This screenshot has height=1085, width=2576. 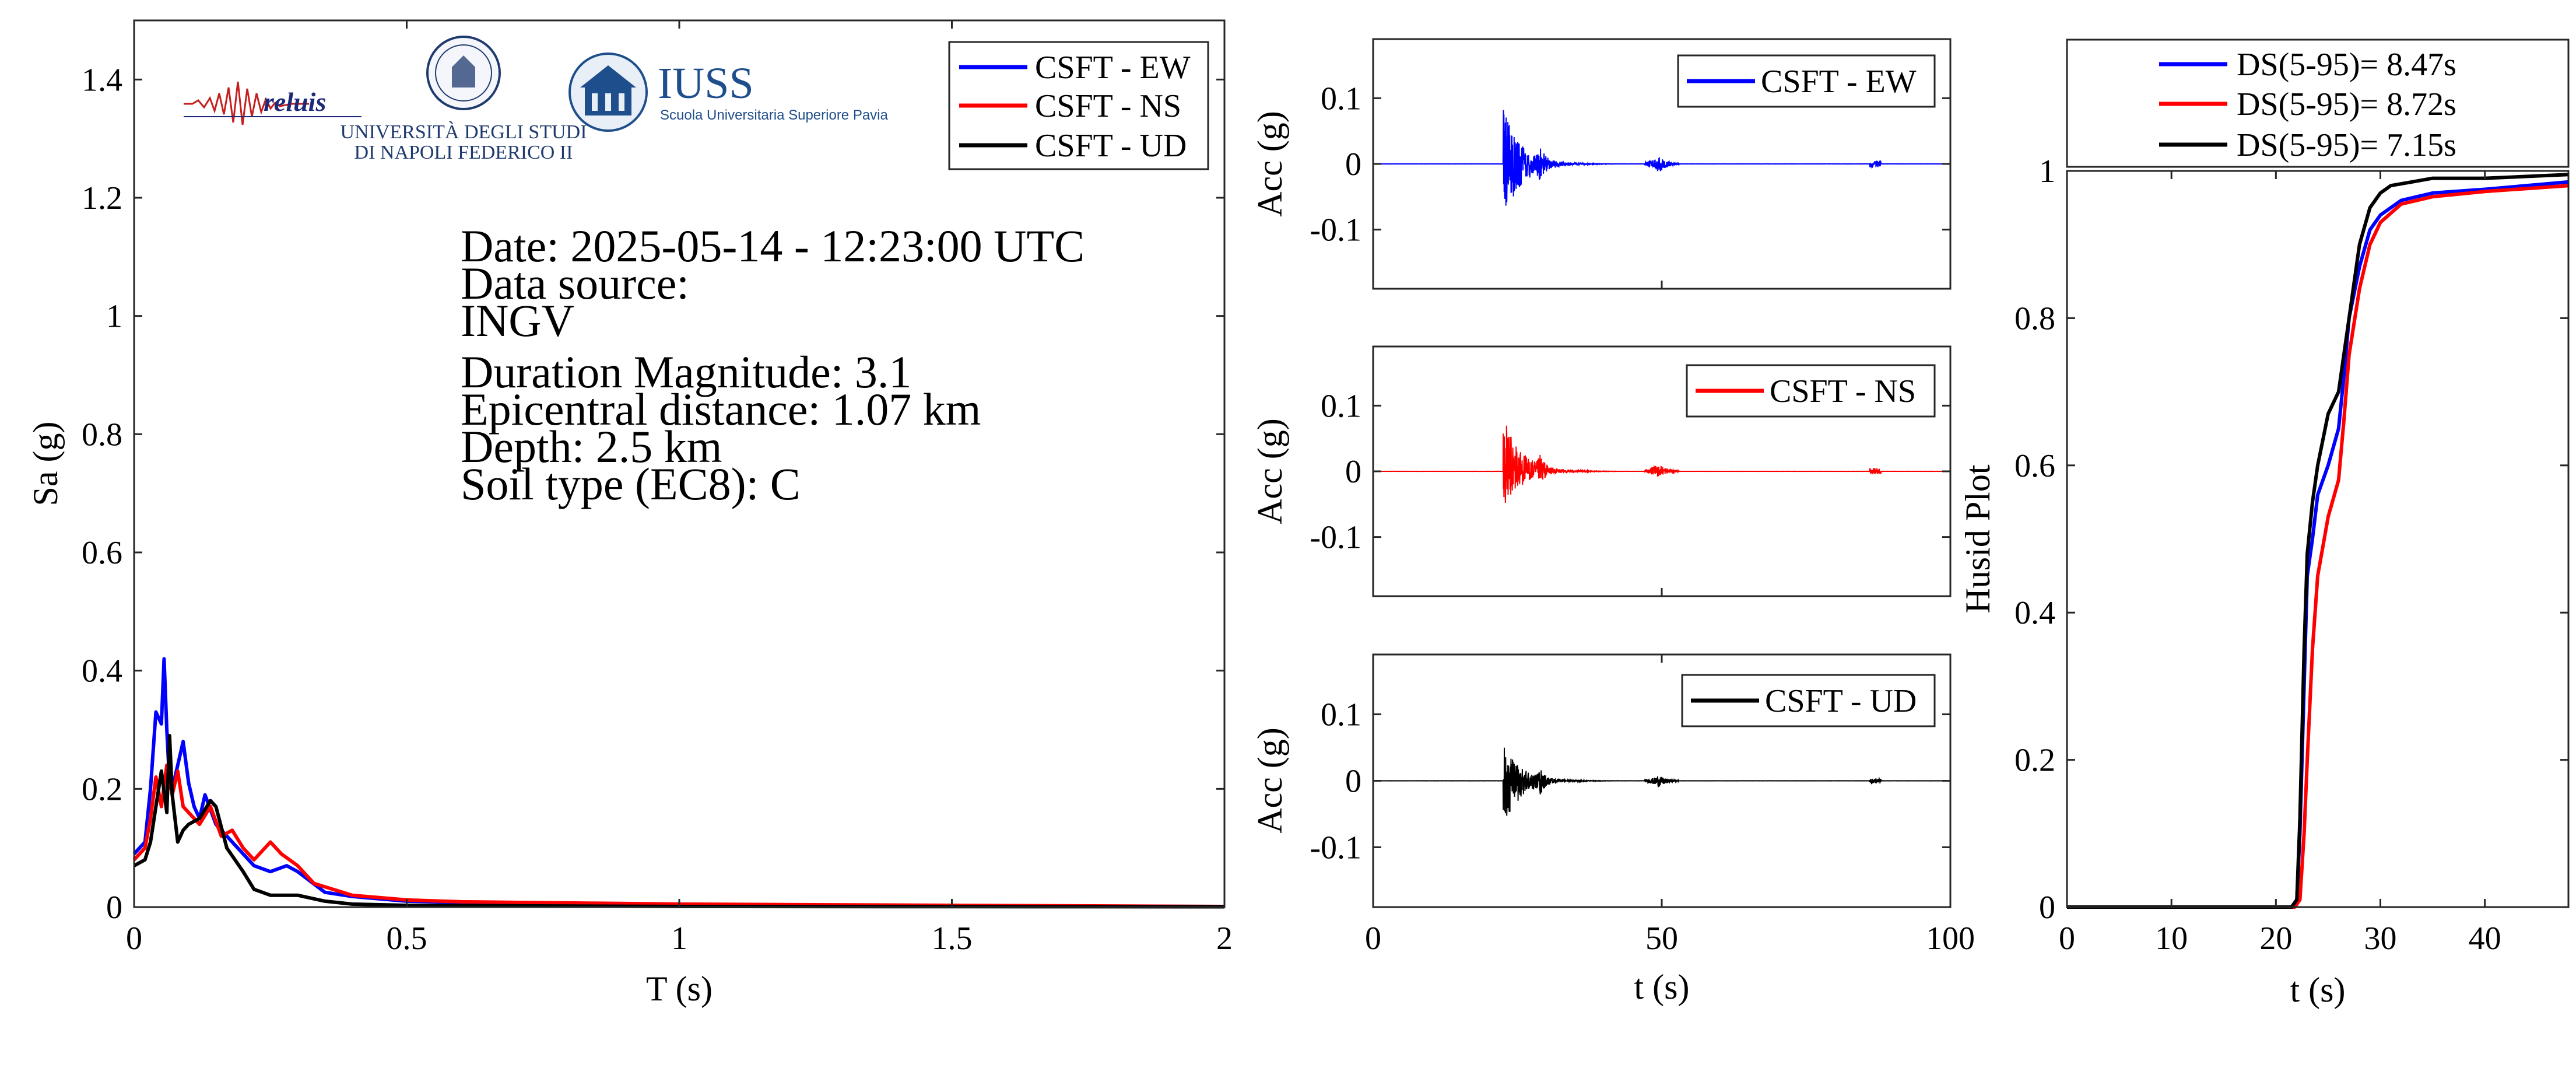 What do you see at coordinates (464, 152) in the screenshot?
I see `unina-line2: DI NAPOLI FEDERICO II` at bounding box center [464, 152].